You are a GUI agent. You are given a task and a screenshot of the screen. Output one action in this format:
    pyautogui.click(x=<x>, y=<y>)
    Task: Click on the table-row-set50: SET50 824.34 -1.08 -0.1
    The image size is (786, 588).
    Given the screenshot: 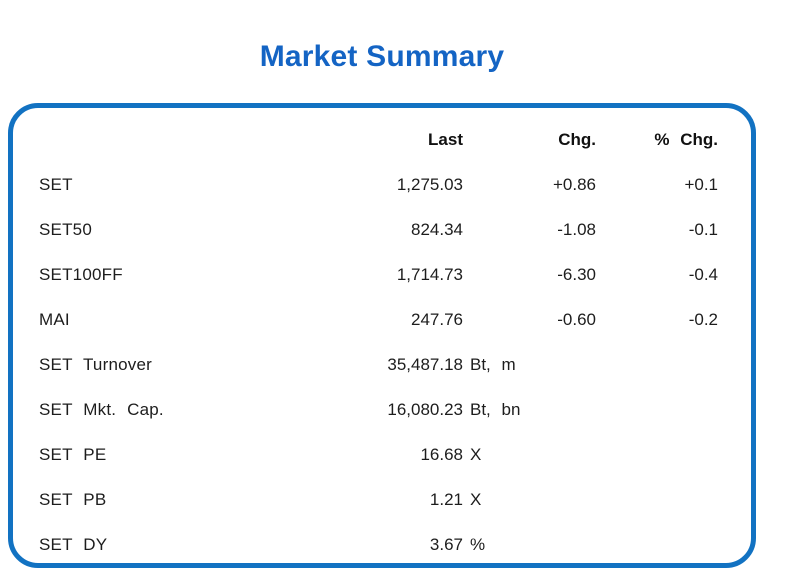 What is the action you would take?
    pyautogui.click(x=365, y=229)
    